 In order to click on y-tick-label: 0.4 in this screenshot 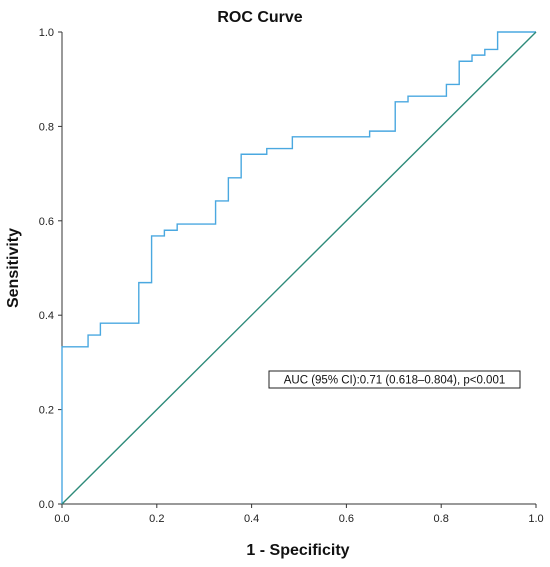, I will do `click(46, 316)`.